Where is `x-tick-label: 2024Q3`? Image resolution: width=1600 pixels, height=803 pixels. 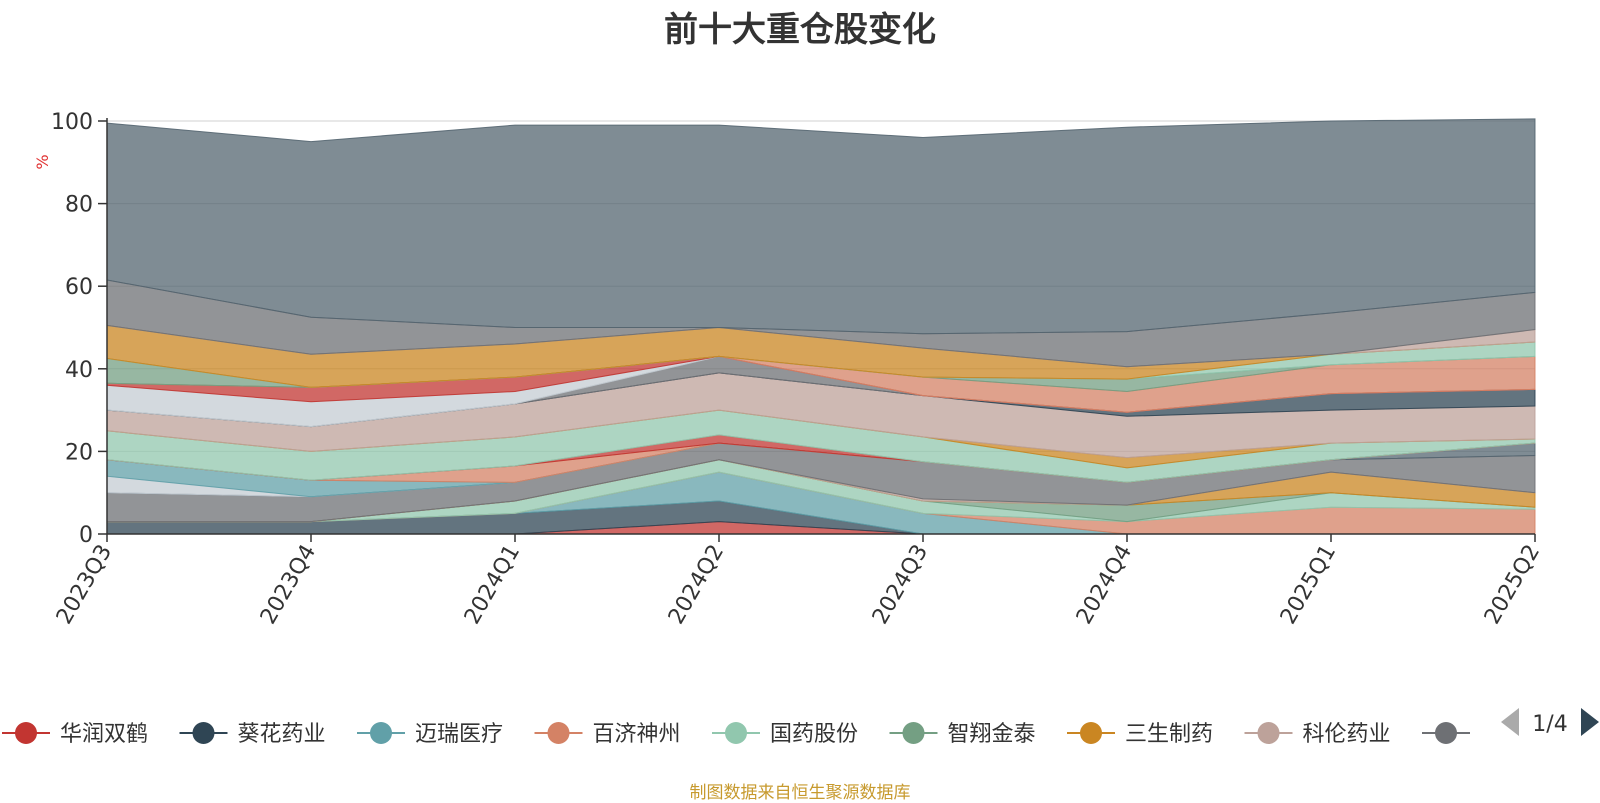
x-tick-label: 2024Q3 is located at coordinates (900, 585).